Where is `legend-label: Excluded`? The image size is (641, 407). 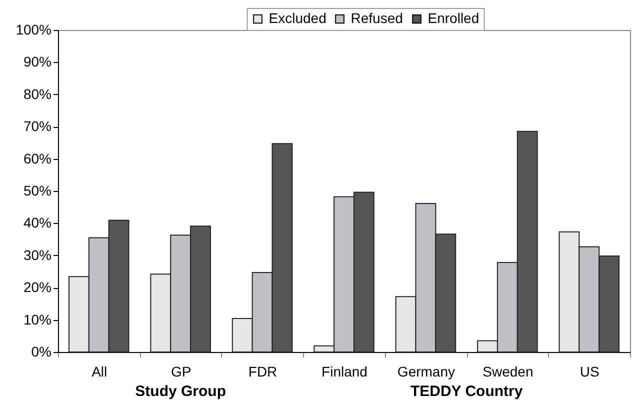
legend-label: Excluded is located at coordinates (297, 18).